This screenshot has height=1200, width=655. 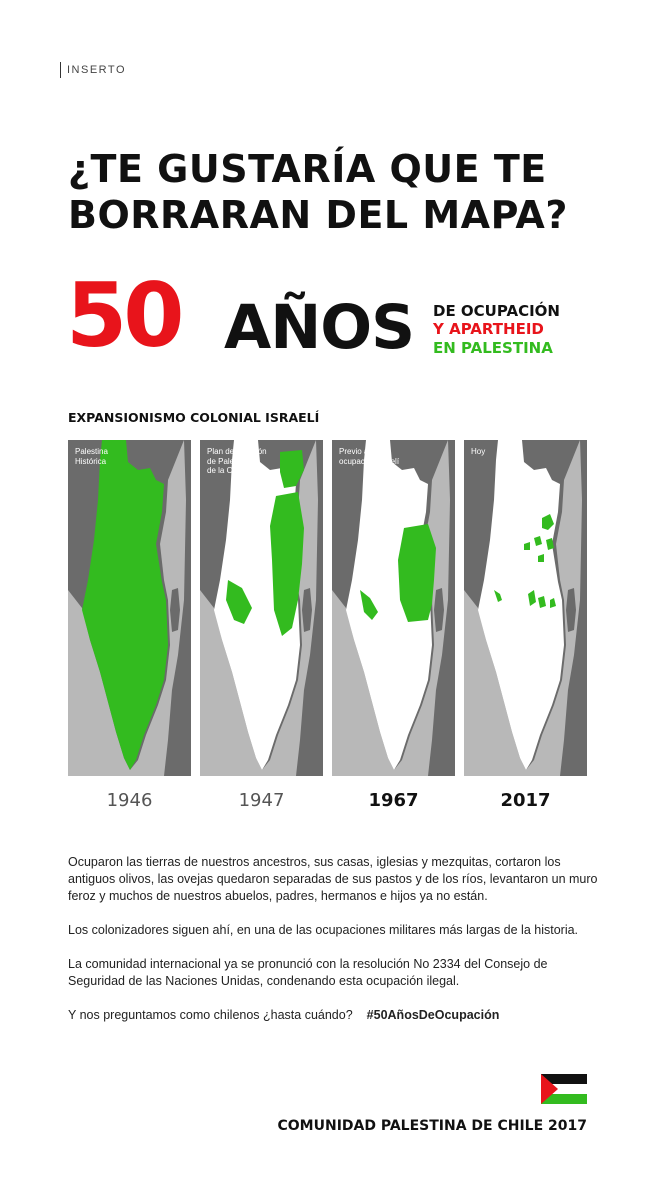 What do you see at coordinates (287, 564) in the screenshot?
I see `west-bank-area` at bounding box center [287, 564].